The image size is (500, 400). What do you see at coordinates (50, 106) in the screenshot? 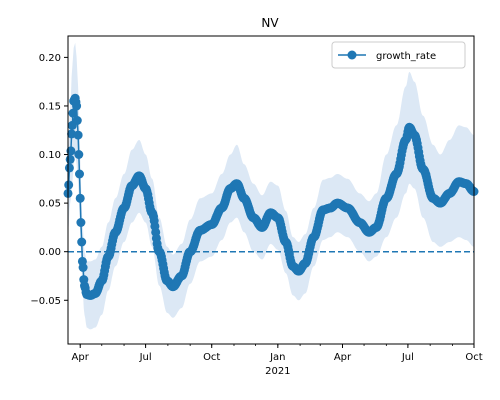
I see `y-tick-label: 0.15` at bounding box center [50, 106].